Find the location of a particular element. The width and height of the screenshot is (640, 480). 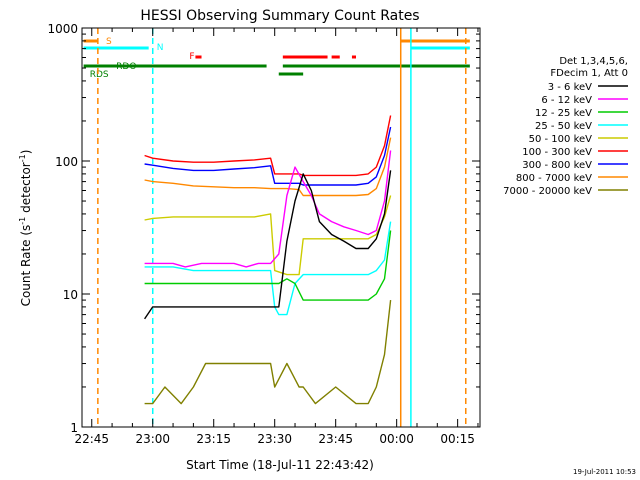

series-line-50-100-kev is located at coordinates (268, 235).